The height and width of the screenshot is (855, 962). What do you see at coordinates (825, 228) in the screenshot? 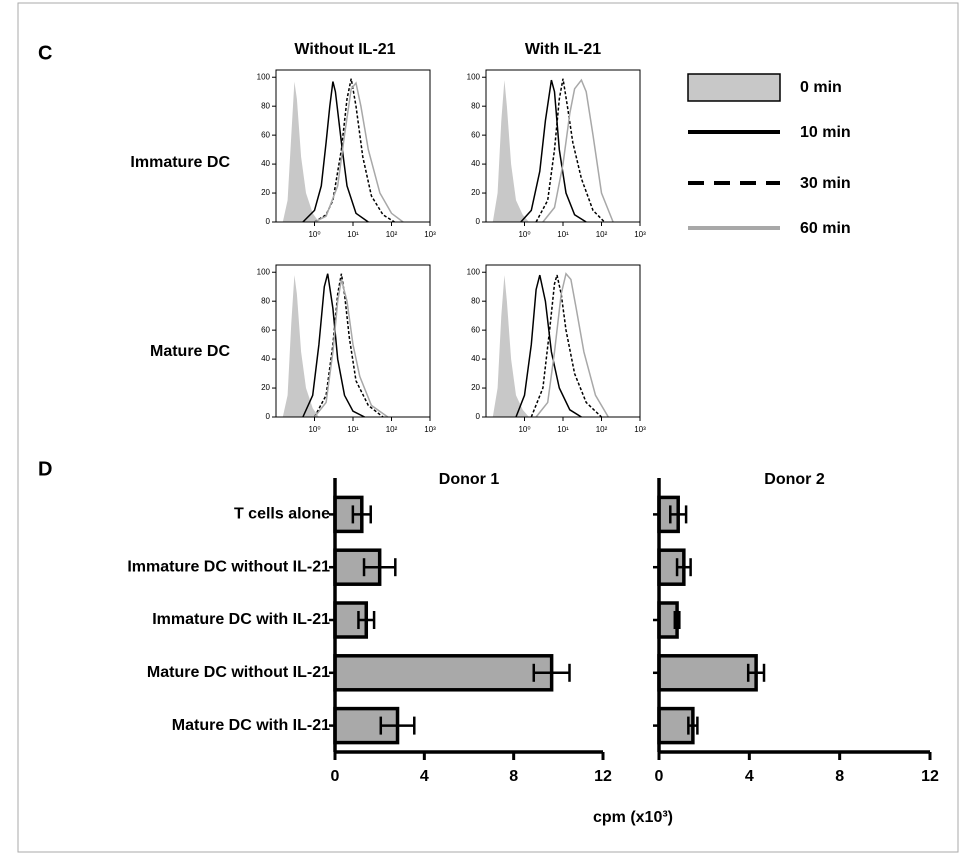
I see `legend-label: 60 min` at bounding box center [825, 228].